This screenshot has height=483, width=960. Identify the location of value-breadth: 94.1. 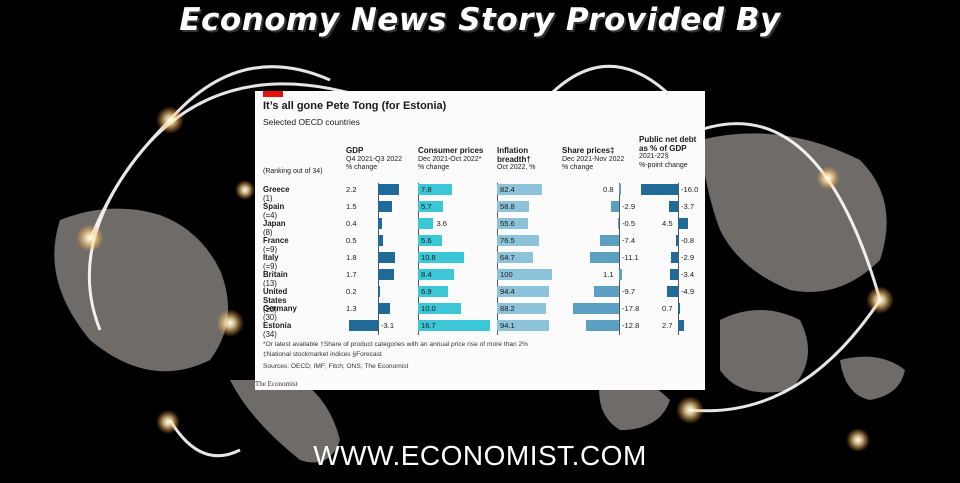
(507, 325).